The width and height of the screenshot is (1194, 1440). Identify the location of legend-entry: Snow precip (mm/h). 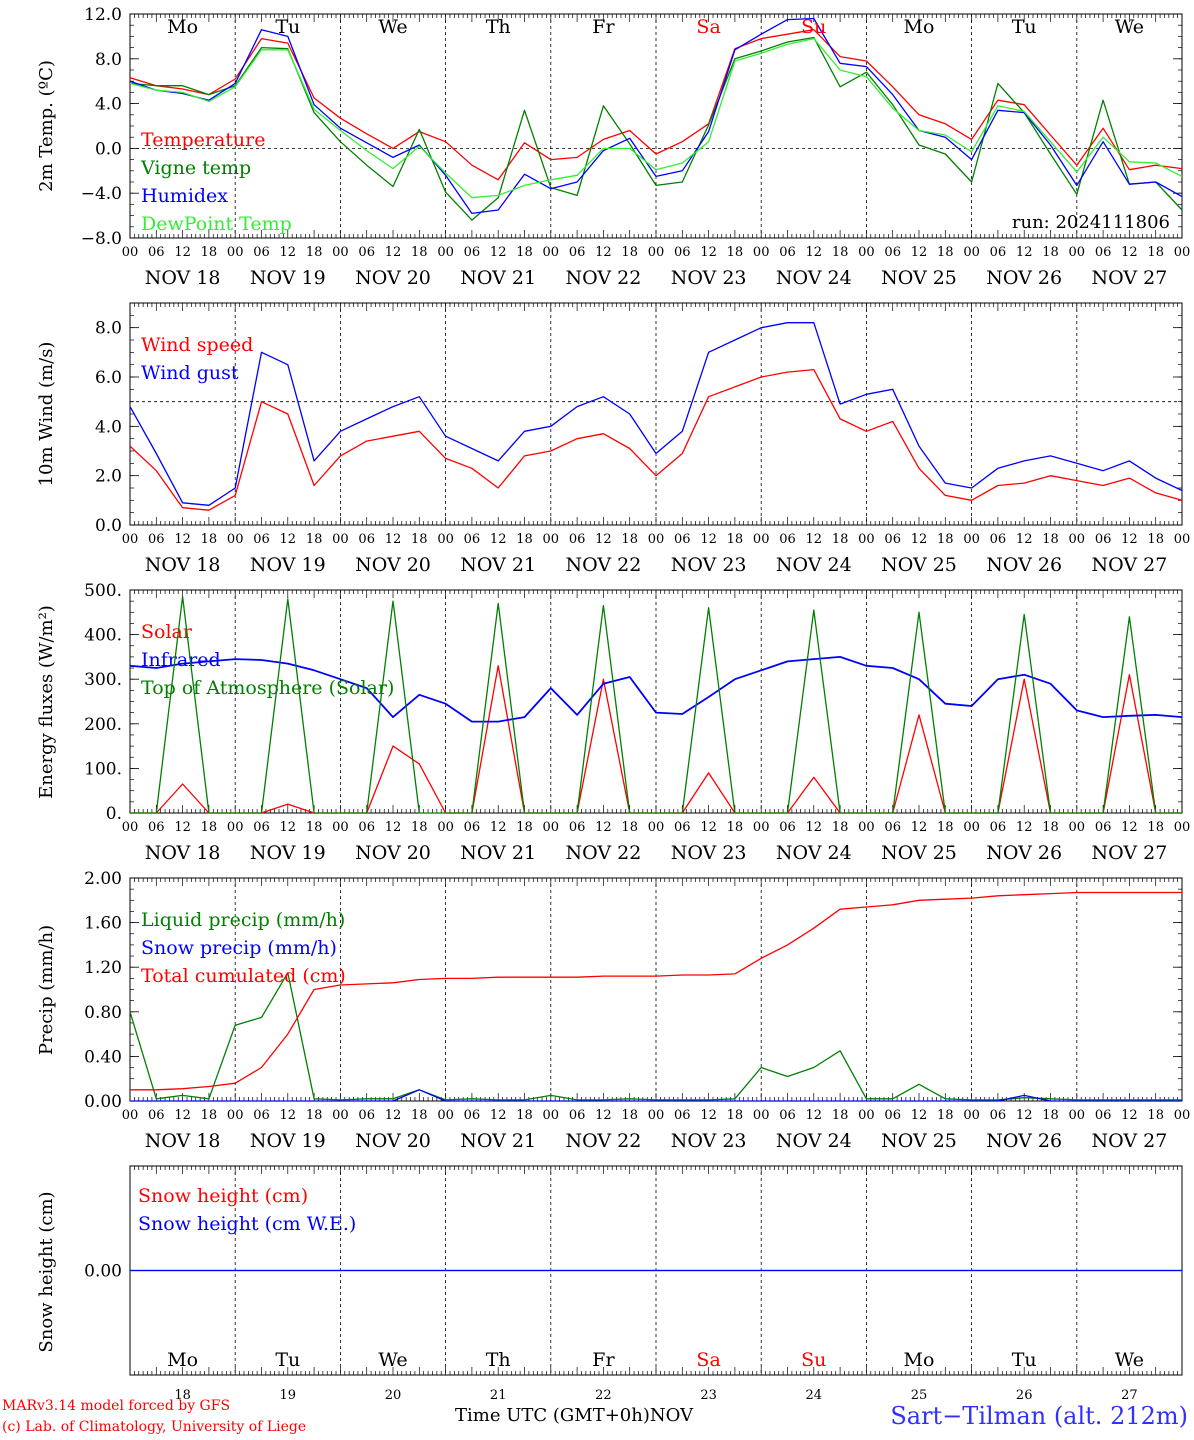
(239, 948).